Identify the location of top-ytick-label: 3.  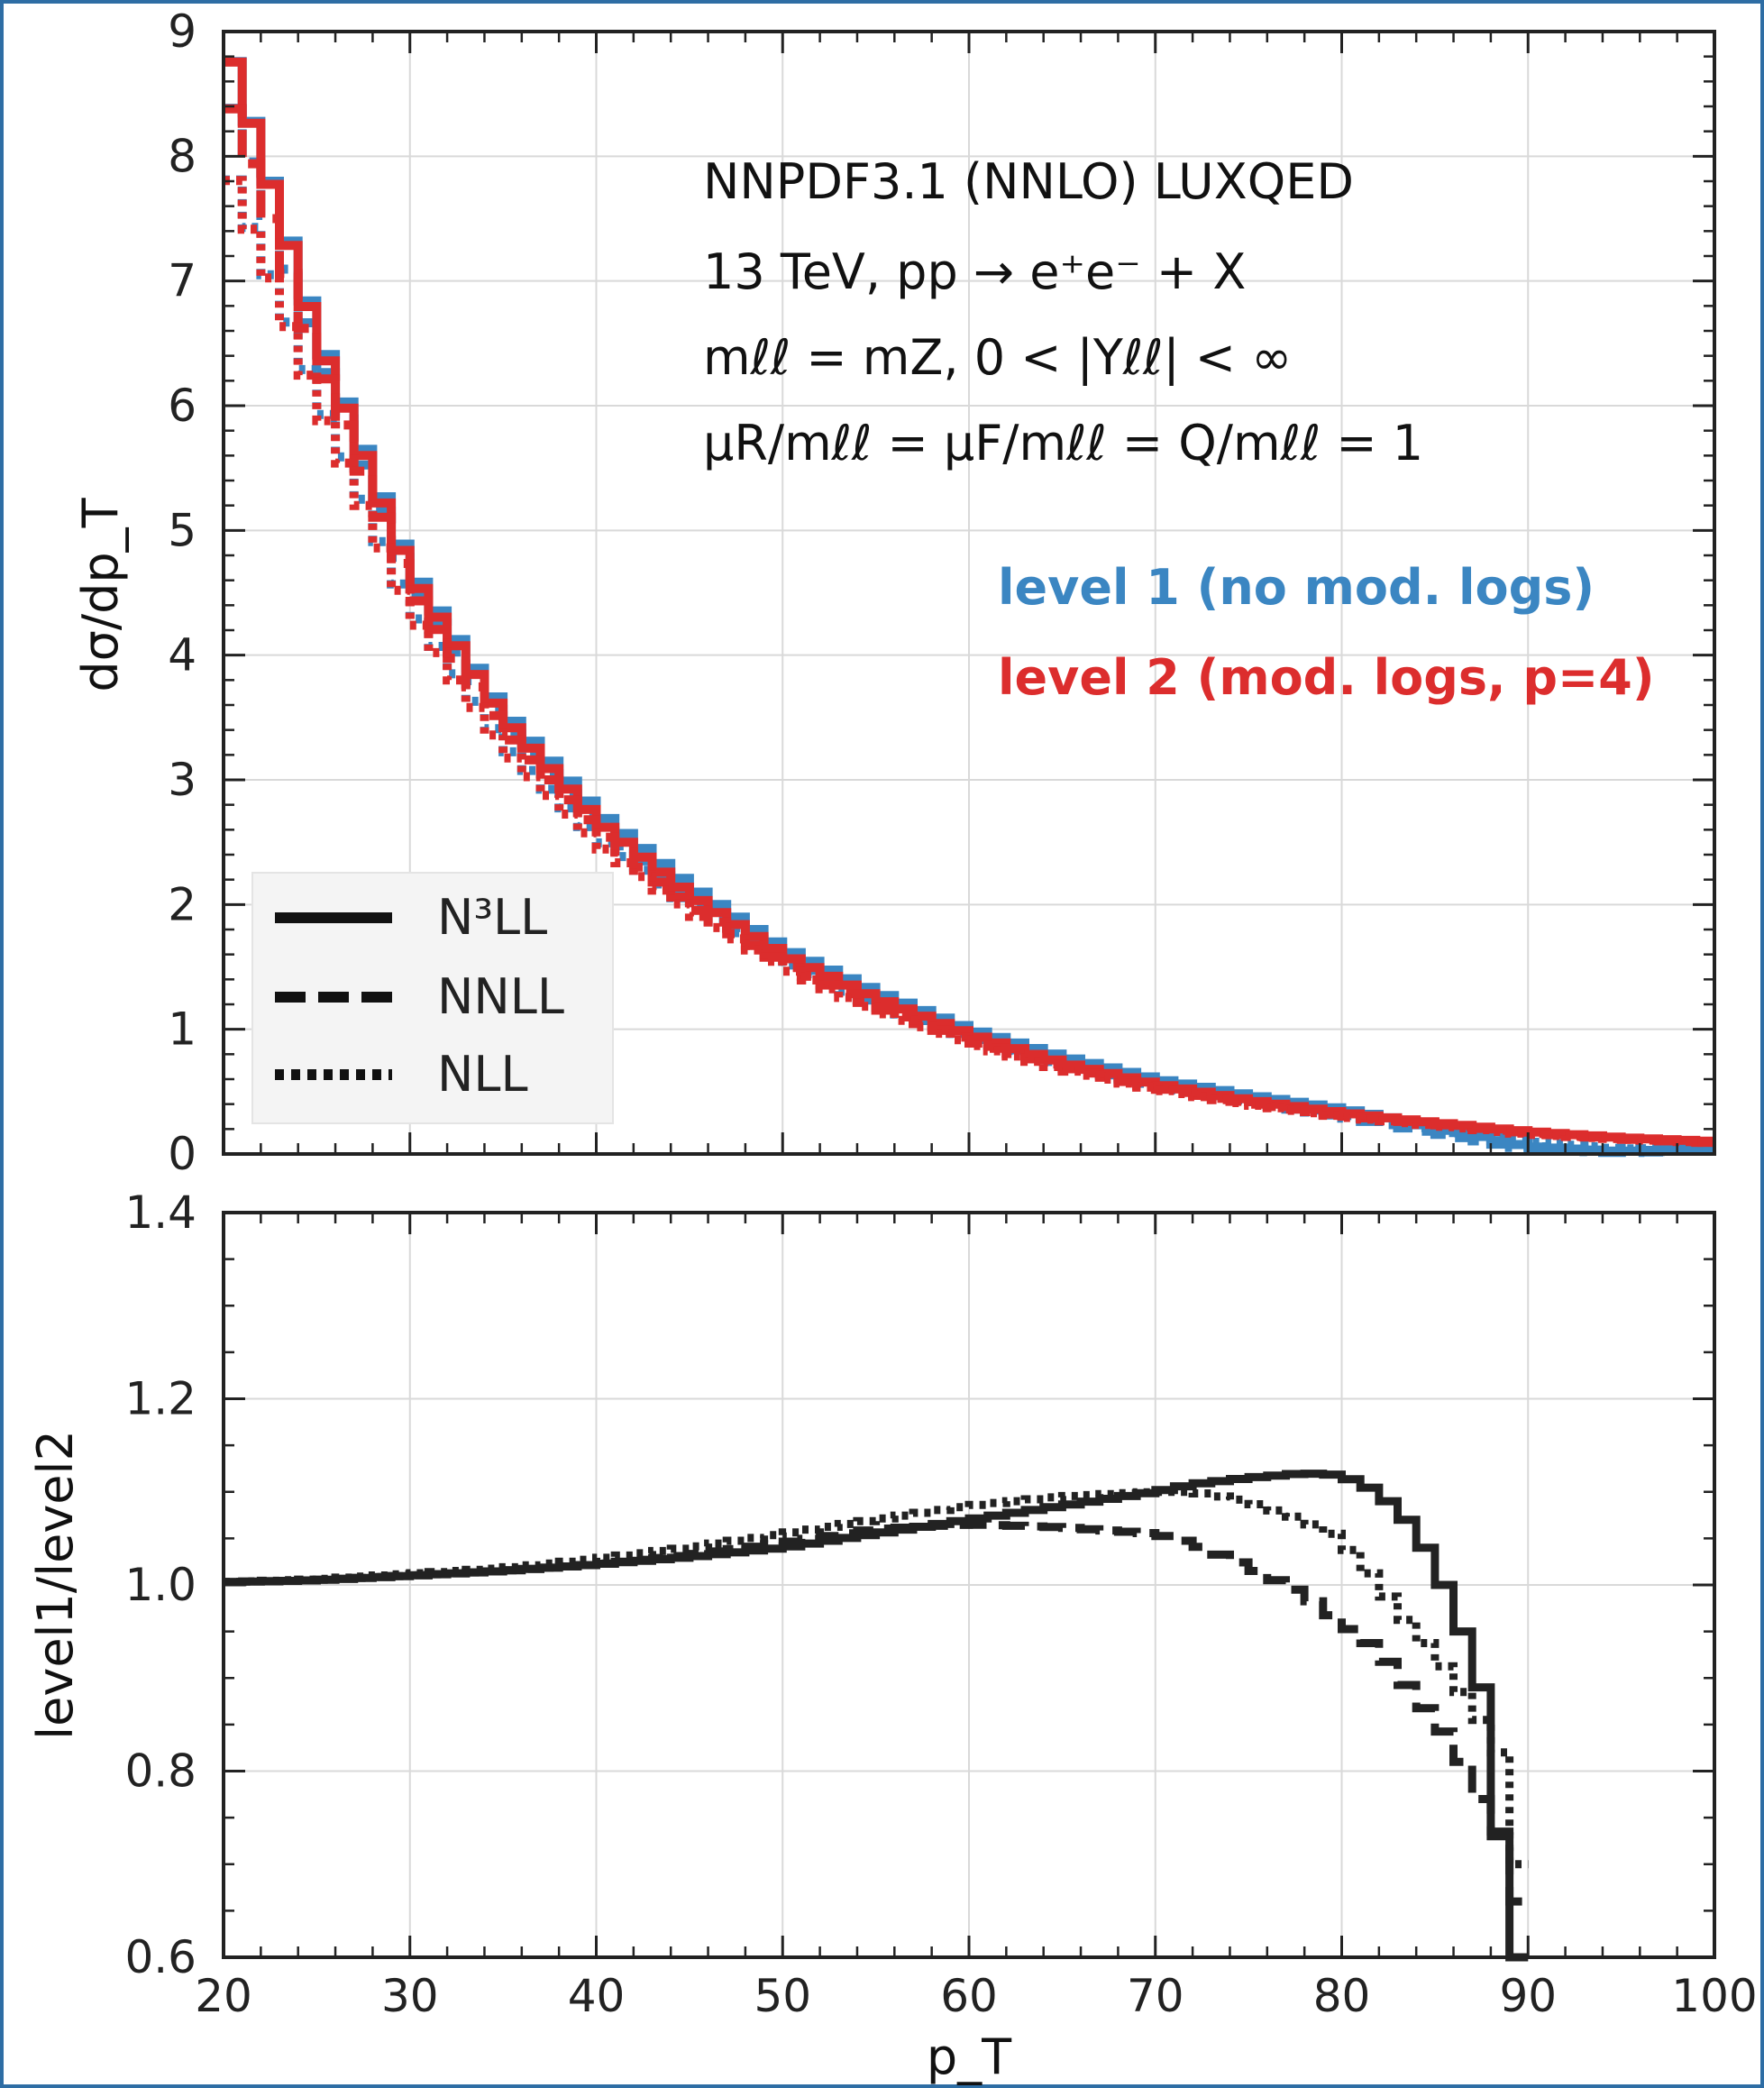
(182, 780).